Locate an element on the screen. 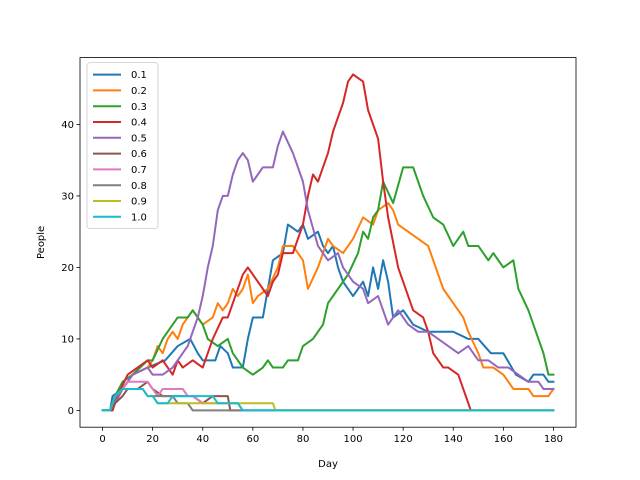  y-tick-label: 20 is located at coordinates (67, 268).